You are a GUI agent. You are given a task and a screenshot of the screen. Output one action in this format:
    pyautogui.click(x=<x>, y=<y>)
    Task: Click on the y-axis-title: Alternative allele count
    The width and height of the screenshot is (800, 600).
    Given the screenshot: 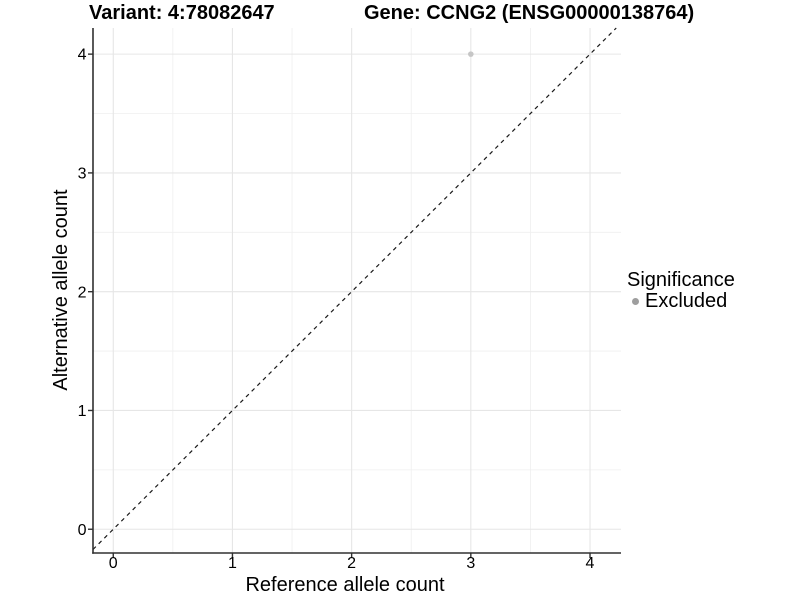 What is the action you would take?
    pyautogui.click(x=61, y=290)
    